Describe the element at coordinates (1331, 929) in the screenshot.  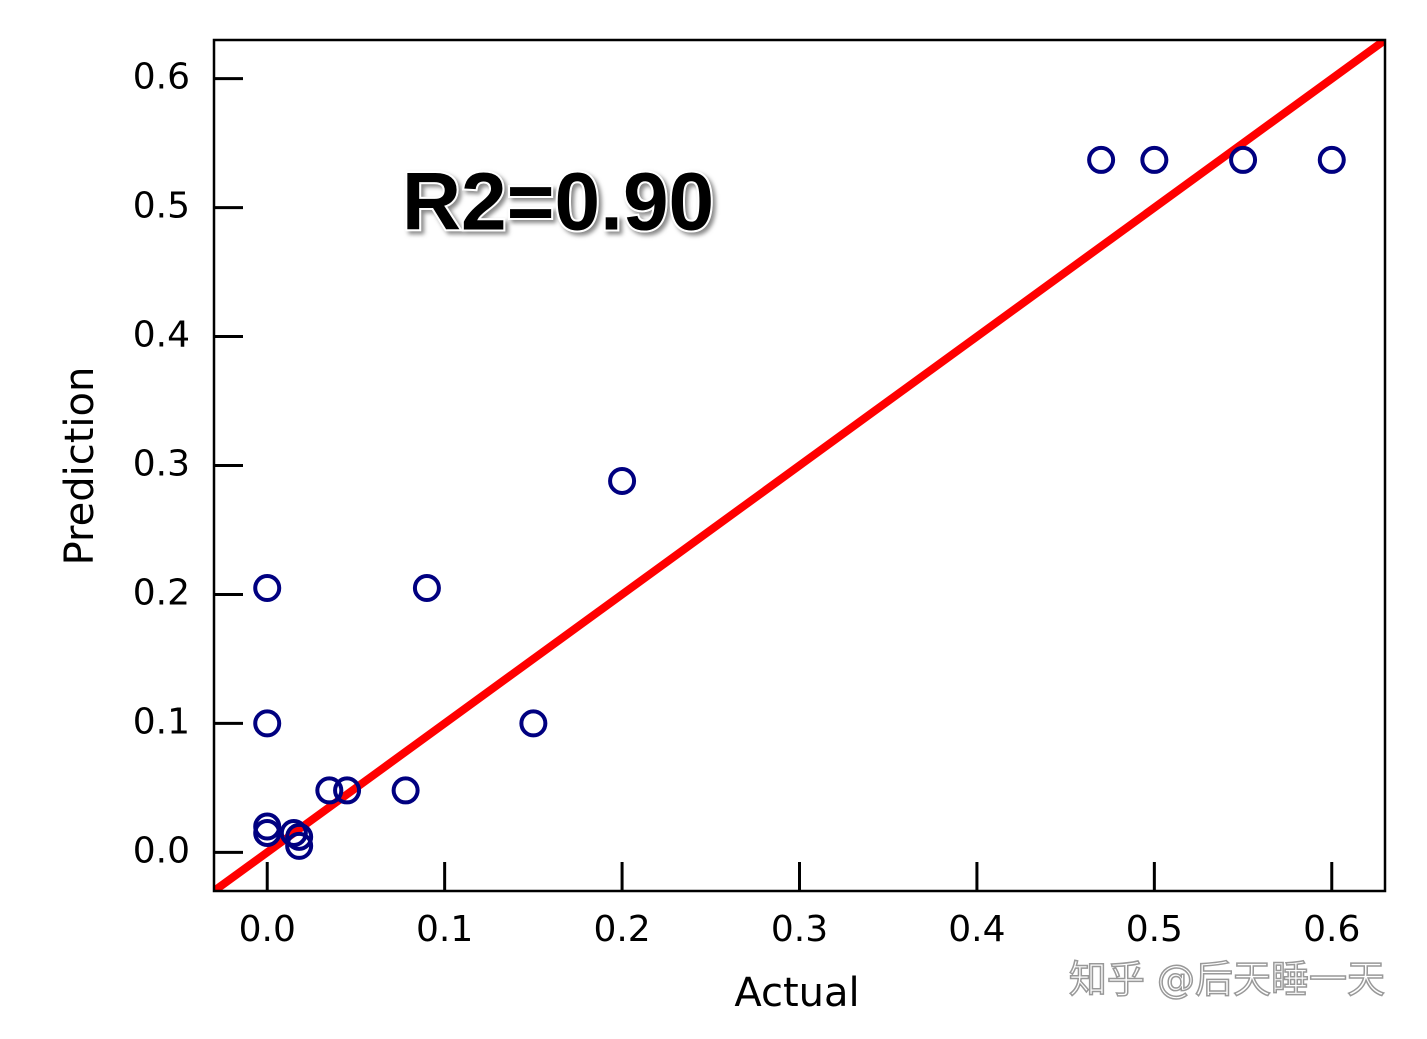
I see `x-tick-label: 0.6` at that location.